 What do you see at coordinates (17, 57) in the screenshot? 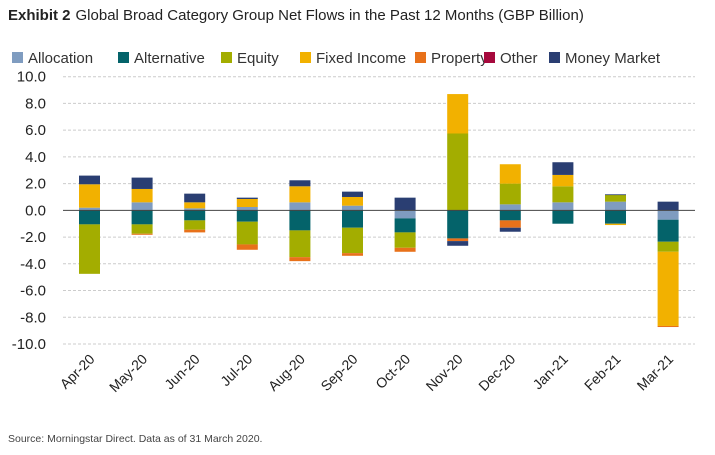
I see `legend-swatch-allocation` at bounding box center [17, 57].